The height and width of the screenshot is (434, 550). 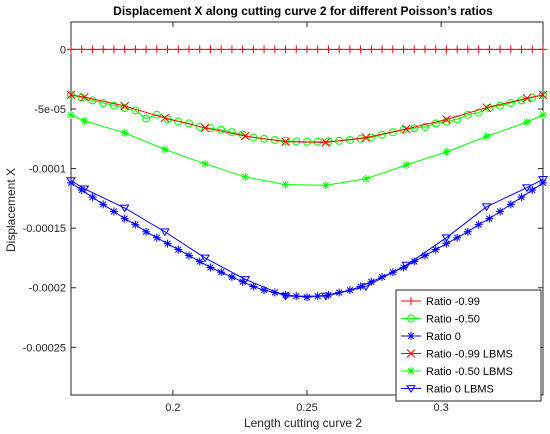 What do you see at coordinates (172, 408) in the screenshot?
I see `x-tick-label: 0.2` at bounding box center [172, 408].